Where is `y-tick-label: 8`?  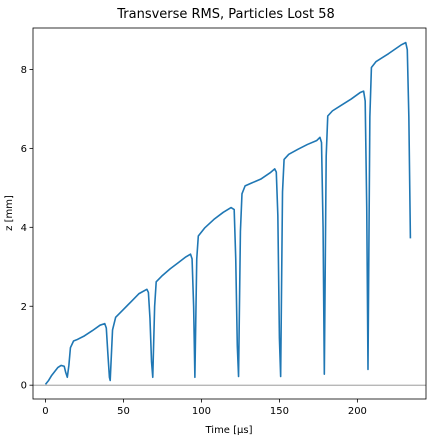 y-tick-label: 8 is located at coordinates (24, 70).